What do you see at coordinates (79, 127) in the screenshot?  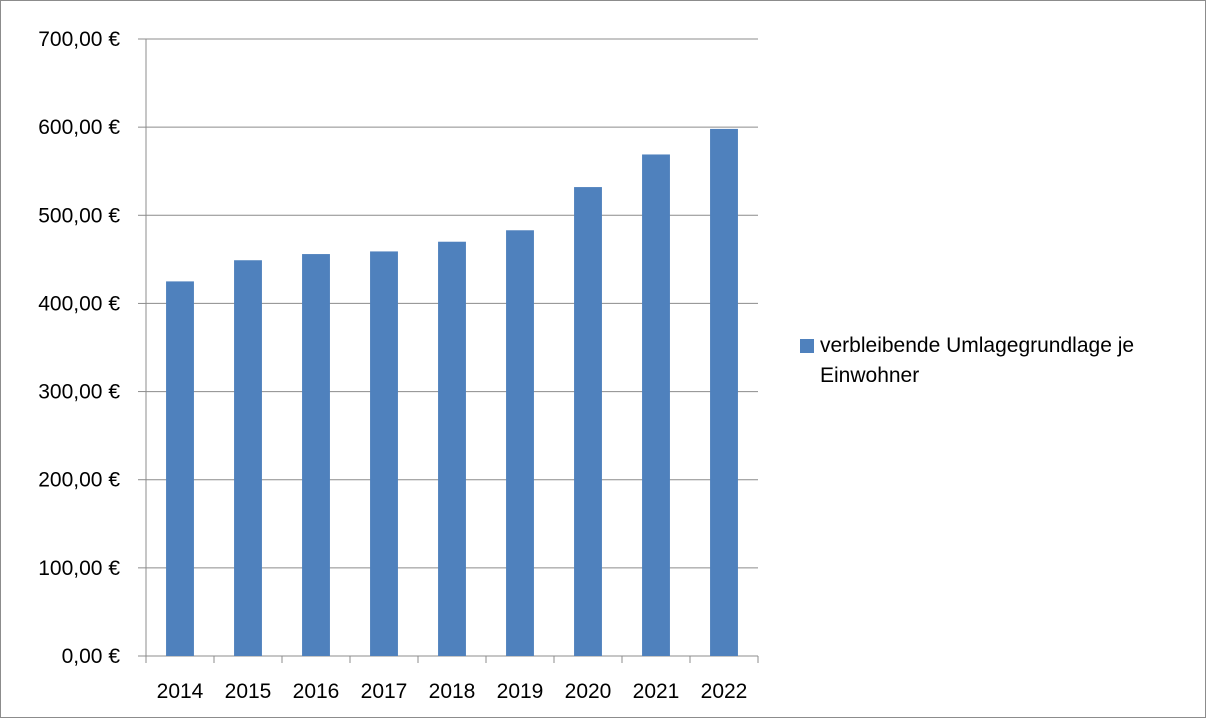 I see `y-tick-label: 600,00 €` at bounding box center [79, 127].